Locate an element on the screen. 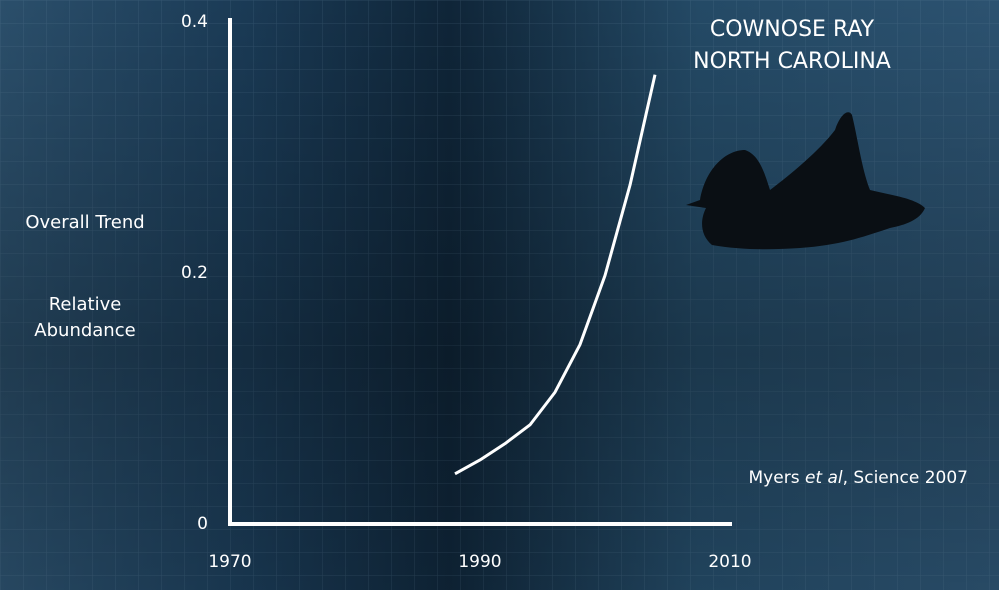  y-tick-label: 0 is located at coordinates (202, 524).